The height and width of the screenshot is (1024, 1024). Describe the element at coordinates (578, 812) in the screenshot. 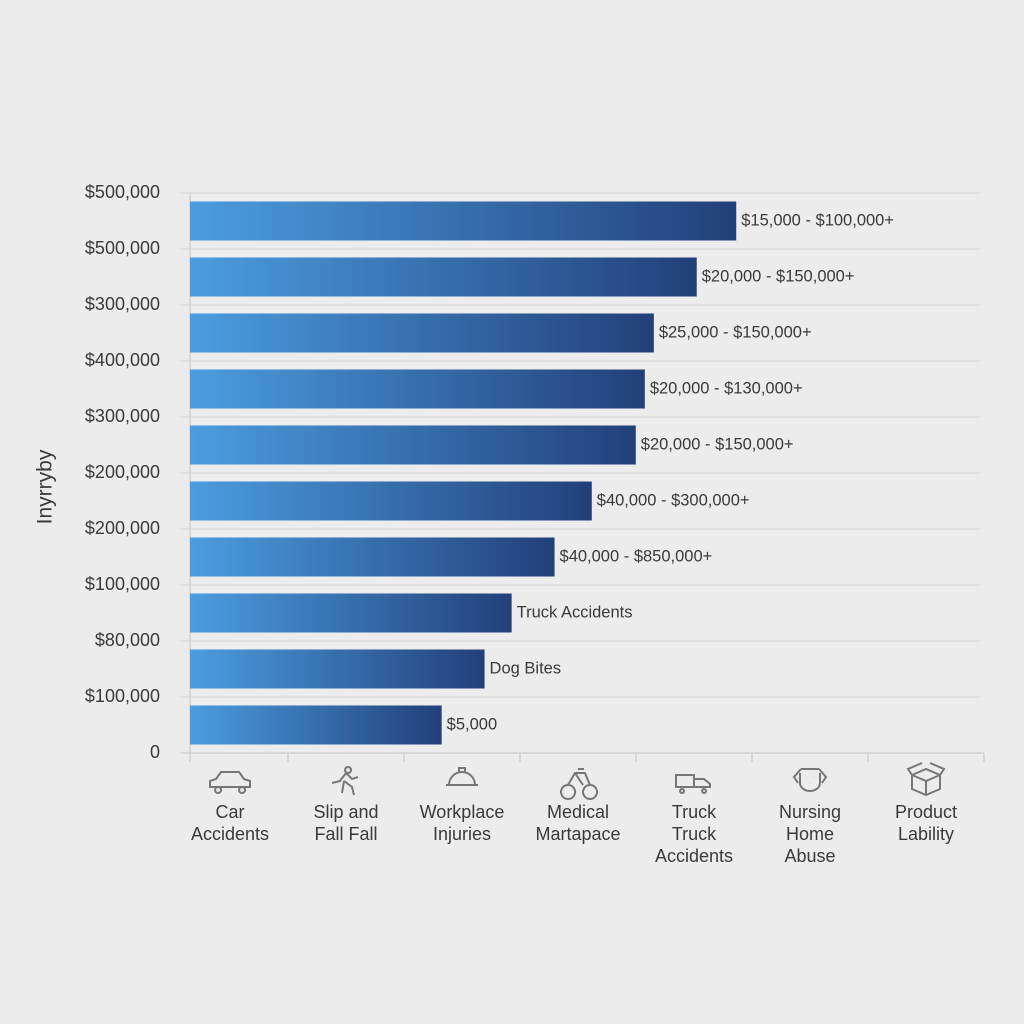

I see `x-tick-label: Medical` at that location.